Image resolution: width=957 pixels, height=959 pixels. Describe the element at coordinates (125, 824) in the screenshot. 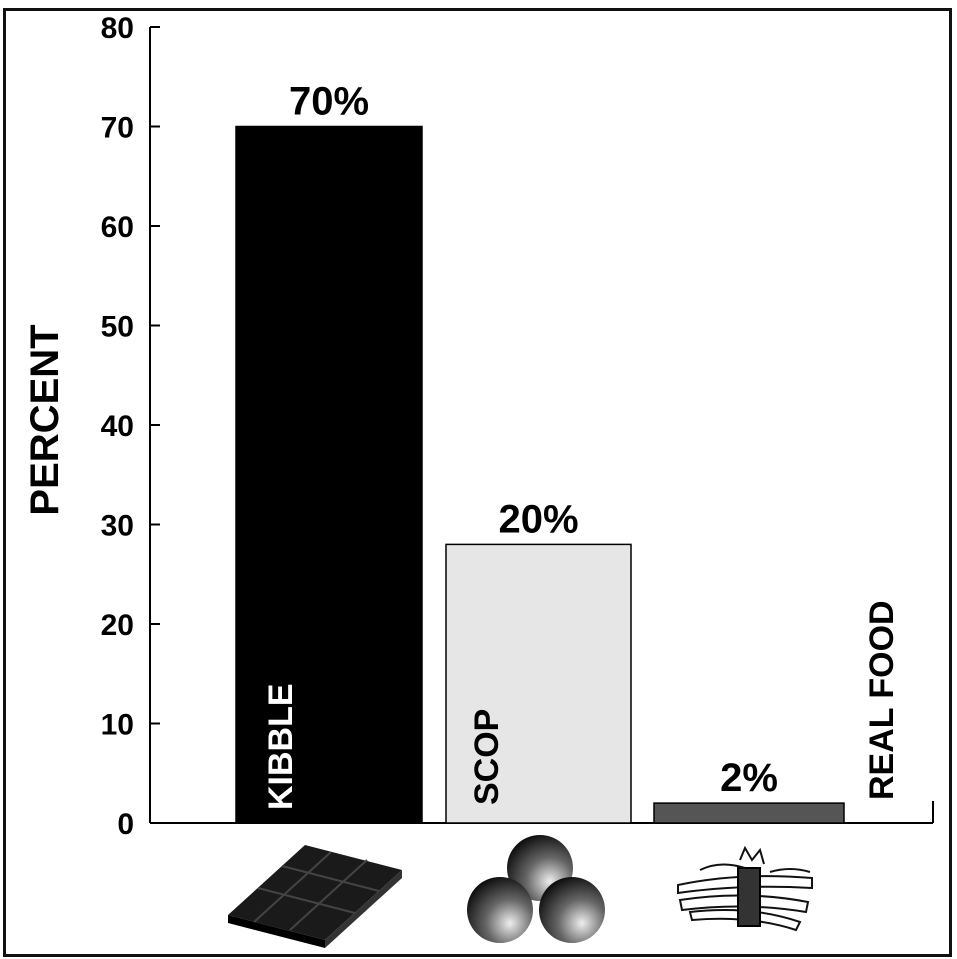

I see `y-tick-label: 0` at that location.